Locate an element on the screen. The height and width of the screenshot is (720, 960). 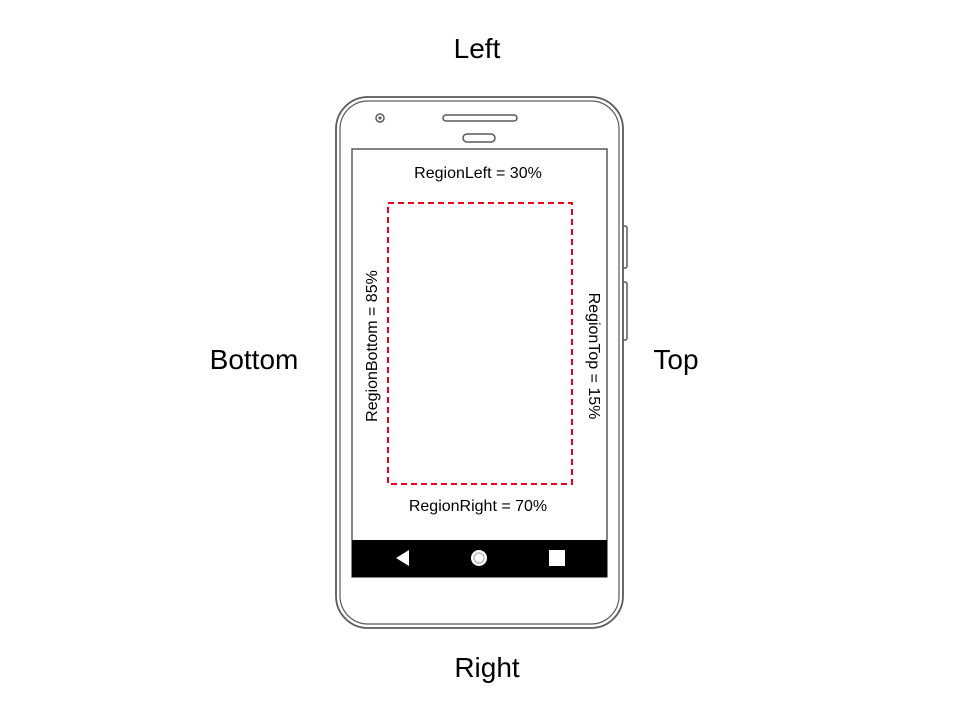
region-right-label: RegionRight = 70% is located at coordinates (478, 506).